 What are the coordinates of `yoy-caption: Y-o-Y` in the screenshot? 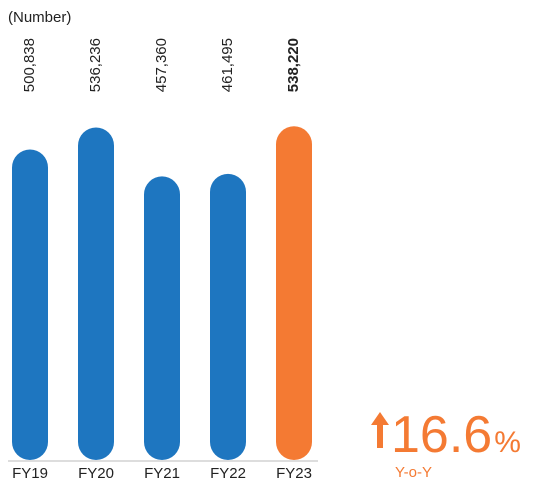 It's located at (413, 472).